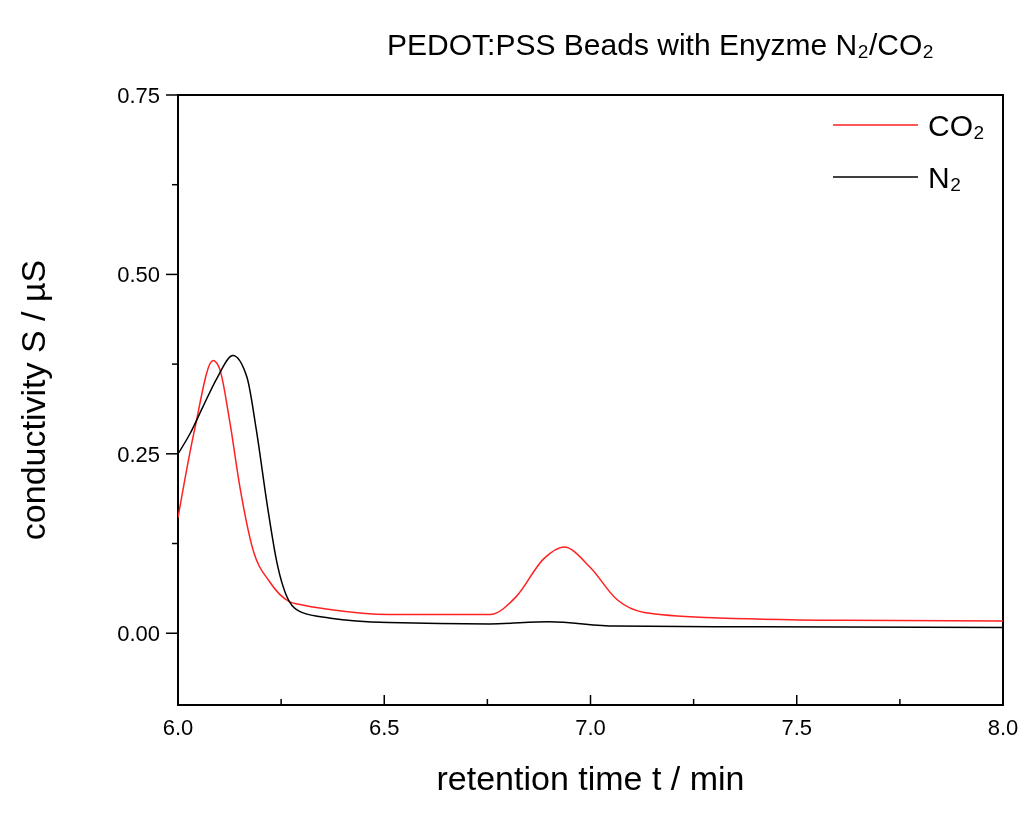  I want to click on y-tick-label: 0.75, so click(138, 95).